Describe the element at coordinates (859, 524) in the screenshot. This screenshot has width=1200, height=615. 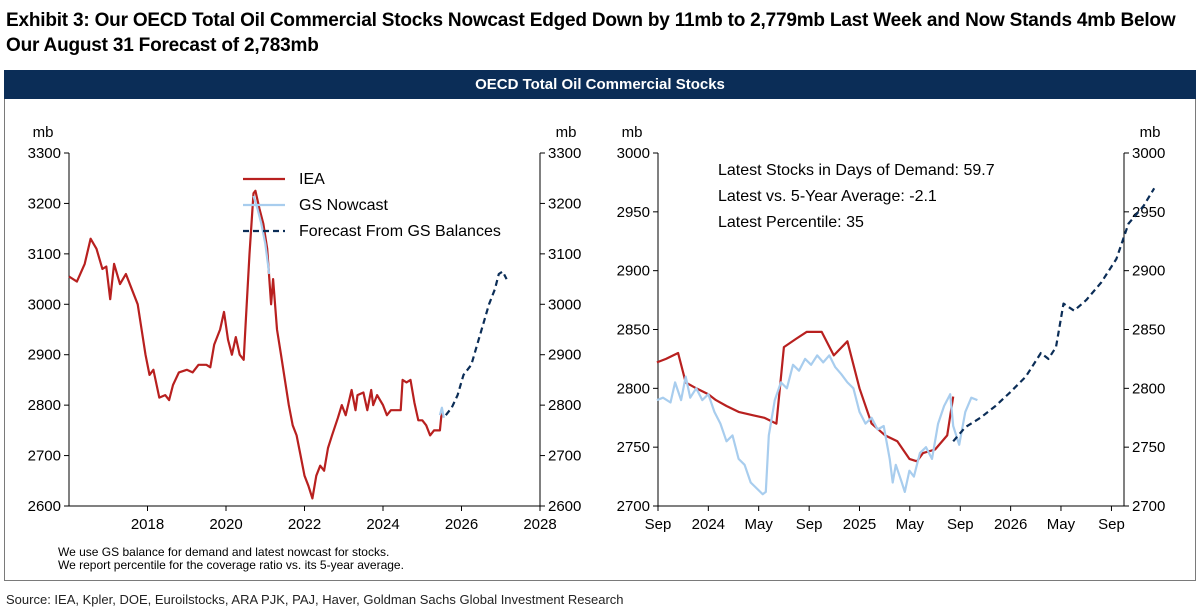
I see `x-tick-label: 2025` at that location.